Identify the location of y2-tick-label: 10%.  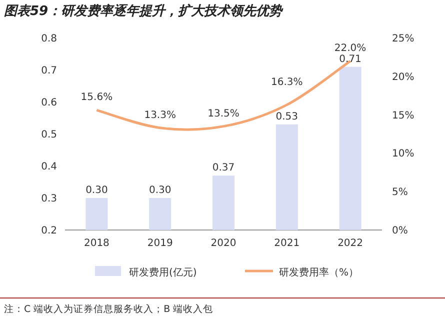
(403, 154).